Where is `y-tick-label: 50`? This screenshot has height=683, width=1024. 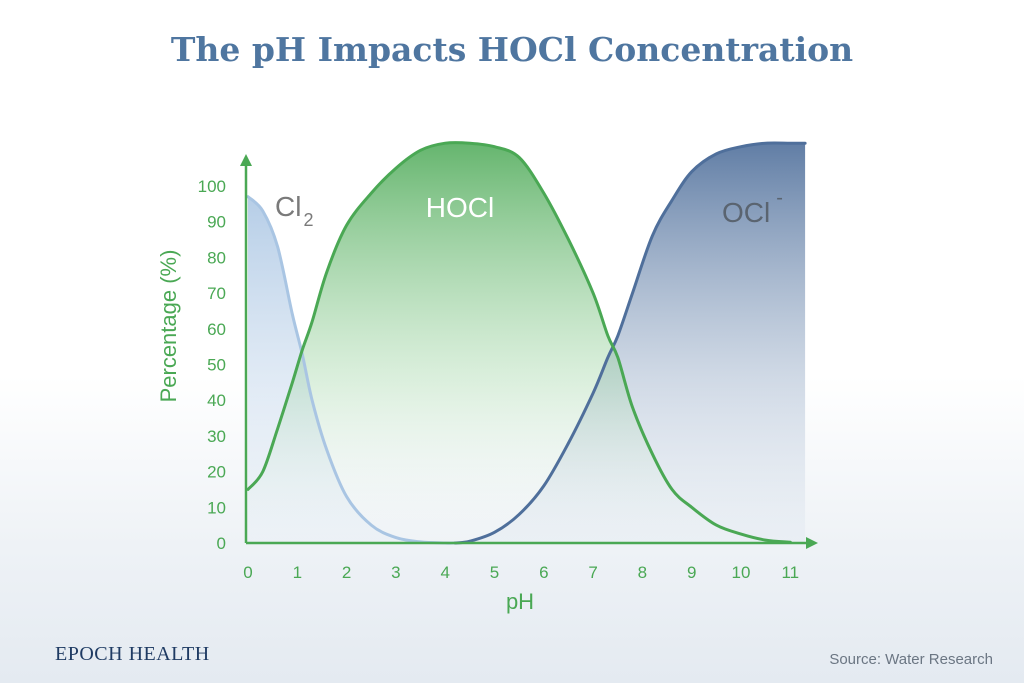 y-tick-label: 50 is located at coordinates (216, 365).